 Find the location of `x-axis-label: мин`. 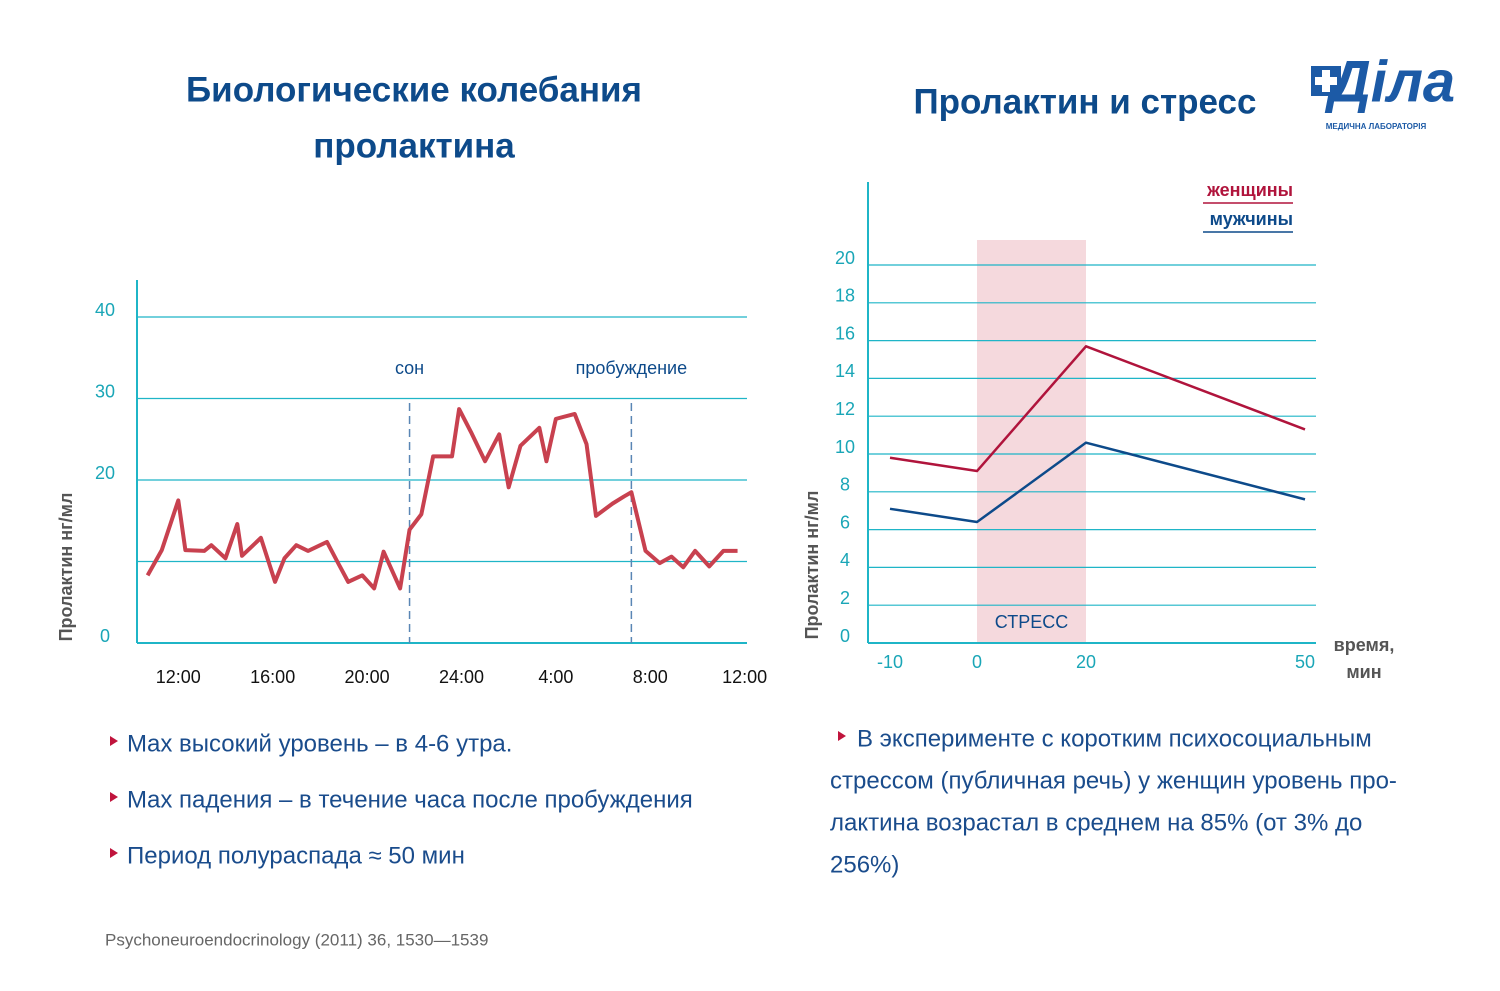

x-axis-label: мин is located at coordinates (1363, 672).